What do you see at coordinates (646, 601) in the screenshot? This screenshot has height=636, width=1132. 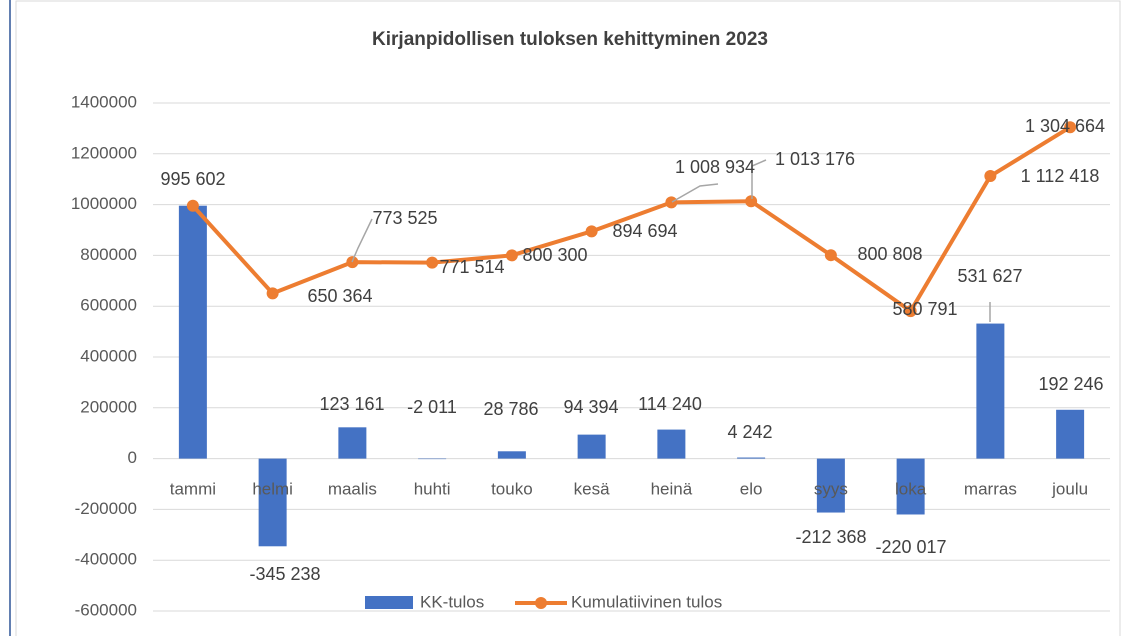 I see `legend-label: Kumulatiivinen tulos` at bounding box center [646, 601].